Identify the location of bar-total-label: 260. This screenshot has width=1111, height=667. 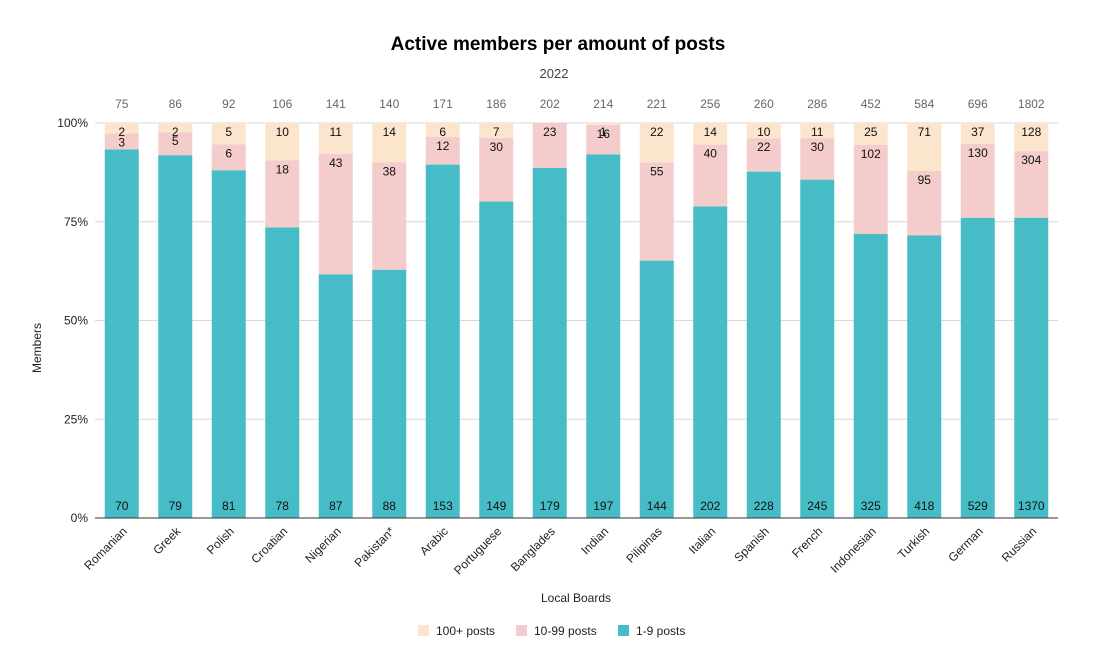
(764, 104).